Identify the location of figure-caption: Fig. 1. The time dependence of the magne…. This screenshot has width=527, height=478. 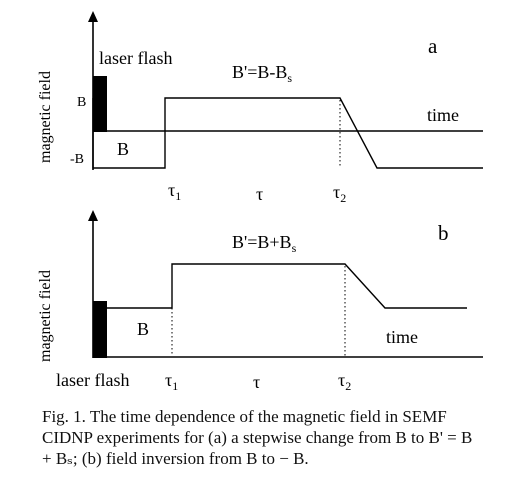
(282, 437).